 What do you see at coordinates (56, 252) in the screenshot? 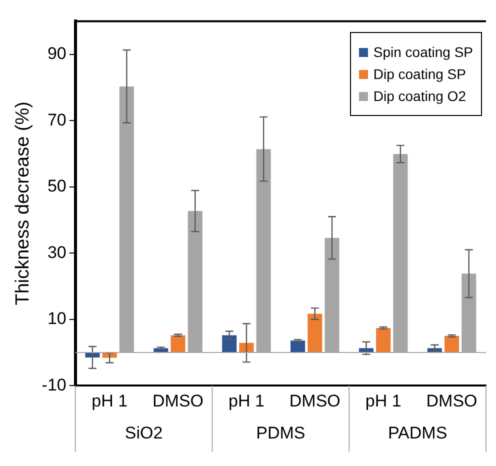
I see `y-tick-label: 30` at bounding box center [56, 252].